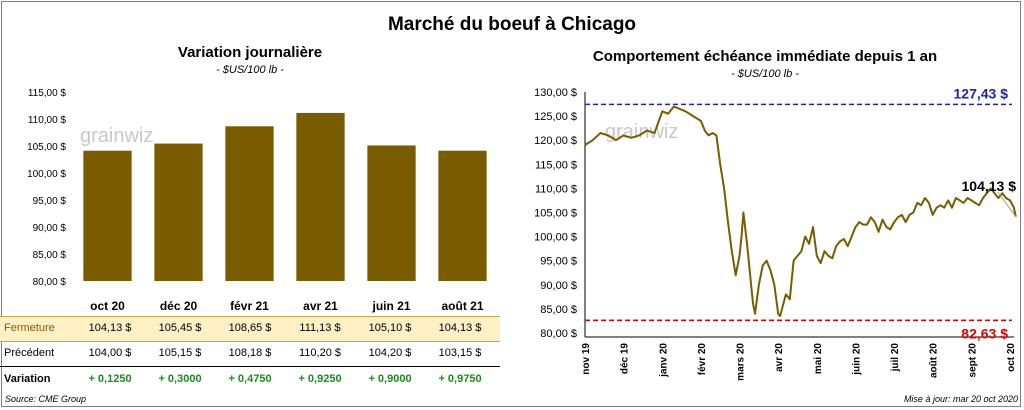  Describe the element at coordinates (972, 360) in the screenshot. I see `x-tick-label: sept 20` at that location.